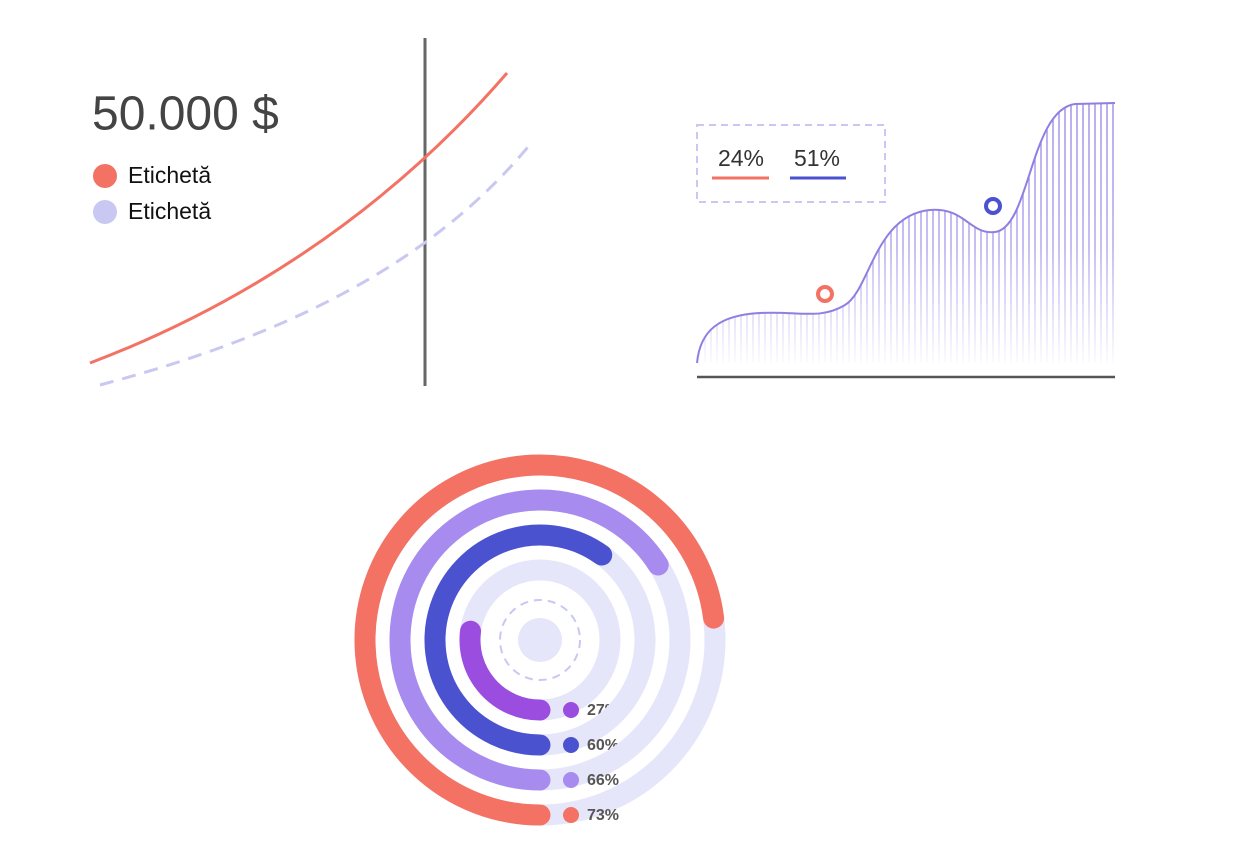 The image size is (1235, 864). I want to click on area-illustration: 24% 51%, so click(906, 240).